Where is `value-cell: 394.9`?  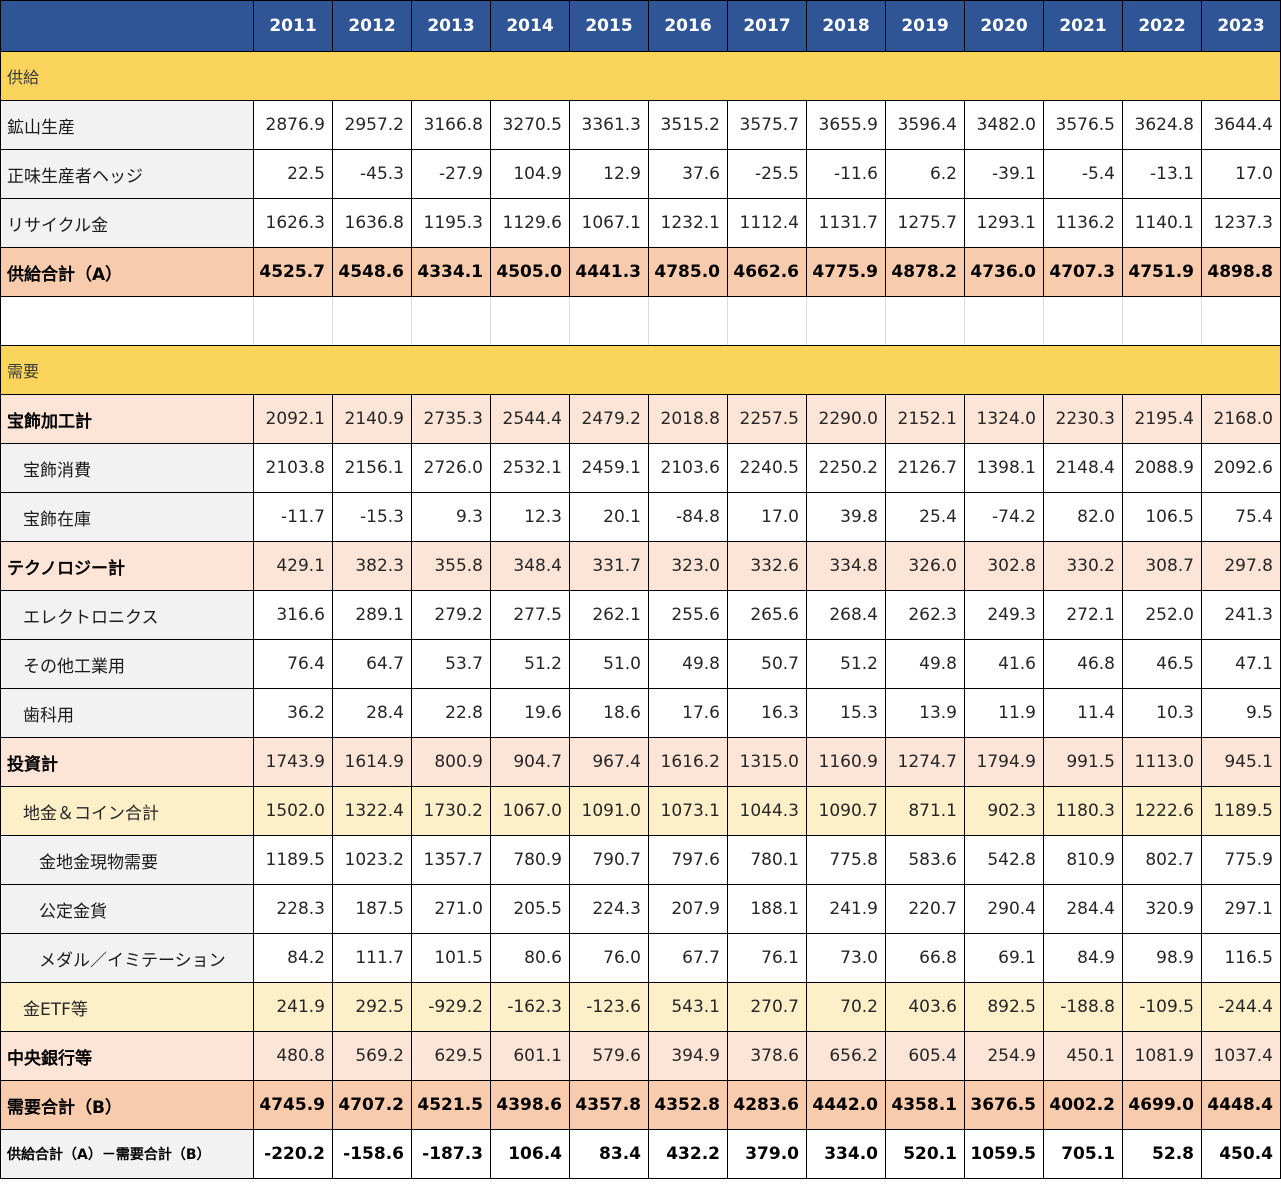 value-cell: 394.9 is located at coordinates (688, 1056).